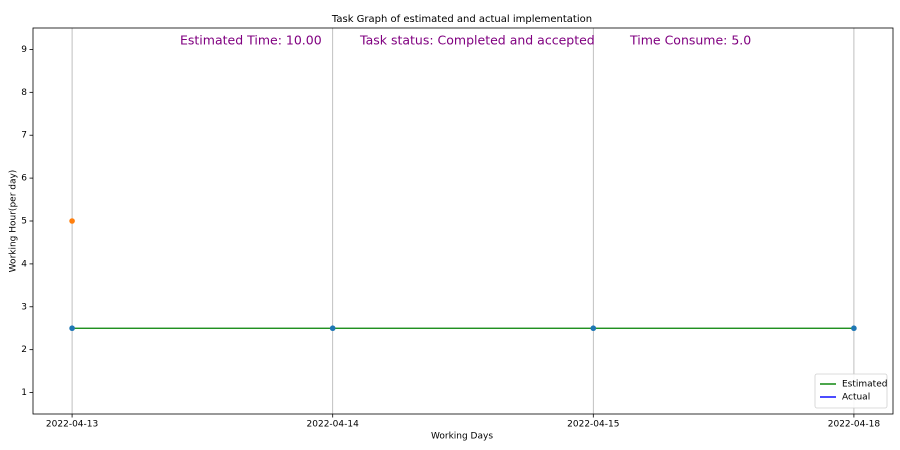 Image resolution: width=900 pixels, height=450 pixels. Describe the element at coordinates (251, 40) in the screenshot. I see `annotation: Estimated Time: 10.00` at that location.